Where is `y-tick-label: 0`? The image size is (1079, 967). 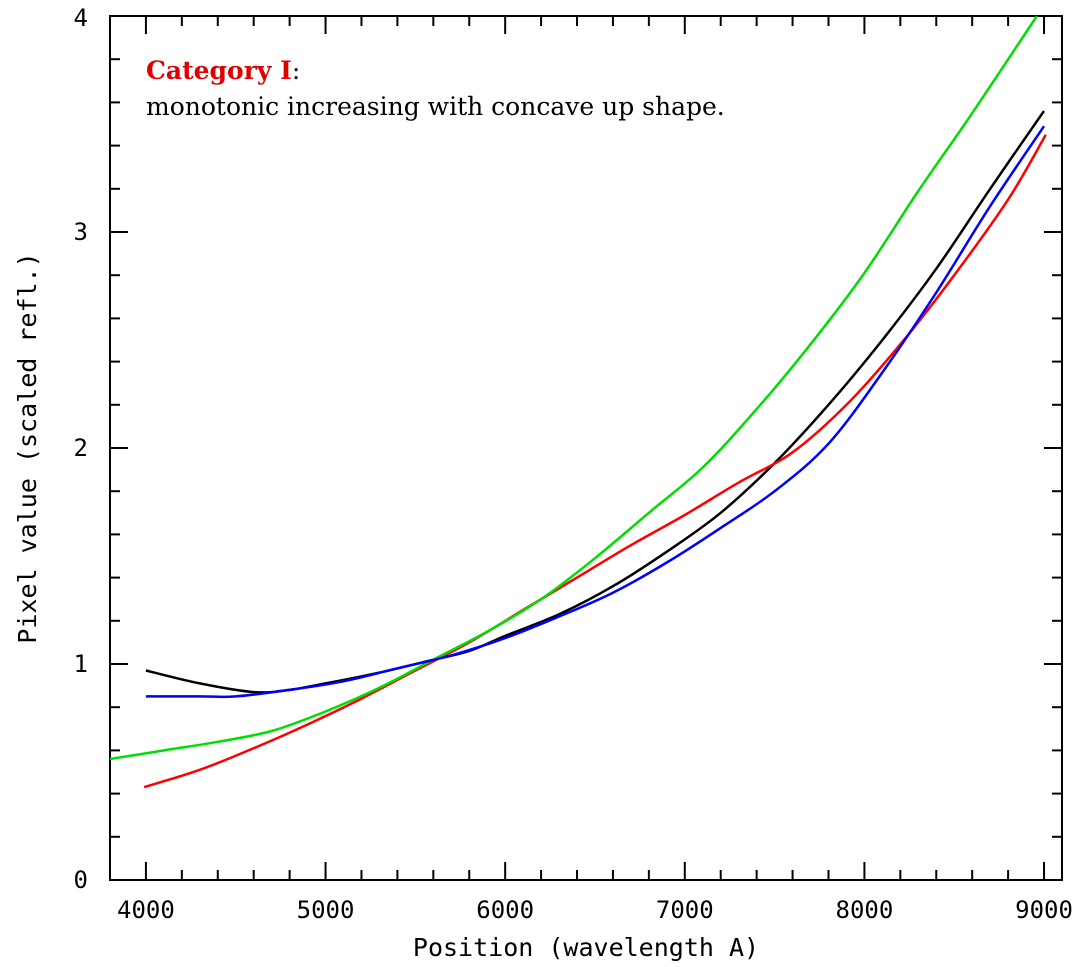
y-tick-label: 0 is located at coordinates (81, 880).